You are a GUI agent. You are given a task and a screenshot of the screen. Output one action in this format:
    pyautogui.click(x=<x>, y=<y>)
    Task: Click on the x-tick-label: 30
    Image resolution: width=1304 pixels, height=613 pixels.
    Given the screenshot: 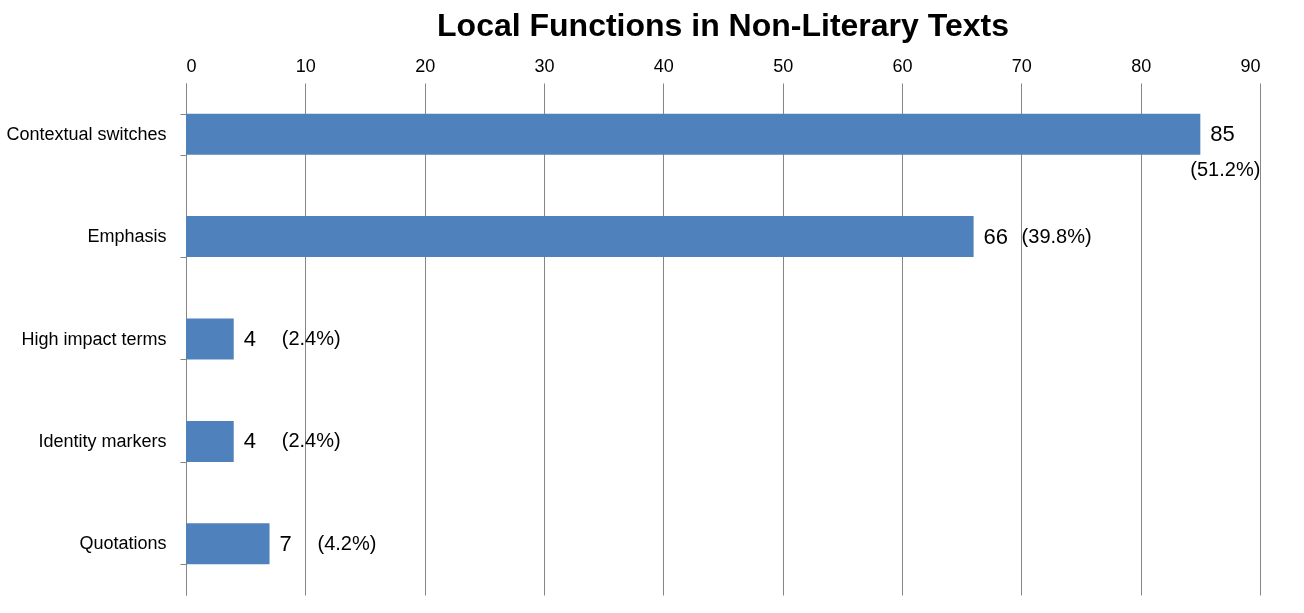 What is the action you would take?
    pyautogui.click(x=544, y=65)
    